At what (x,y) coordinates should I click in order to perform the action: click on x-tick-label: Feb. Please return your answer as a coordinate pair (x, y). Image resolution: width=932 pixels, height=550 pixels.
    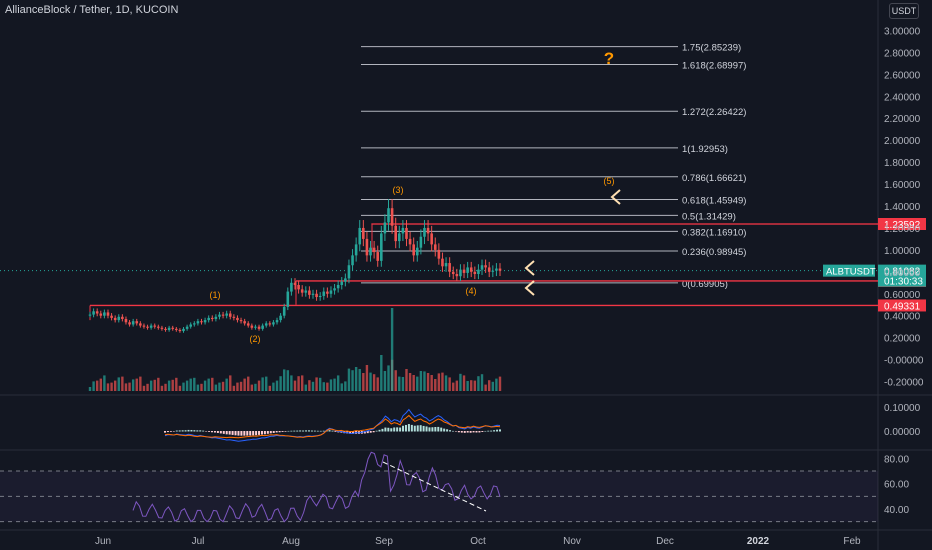
    Looking at the image, I should click on (852, 541).